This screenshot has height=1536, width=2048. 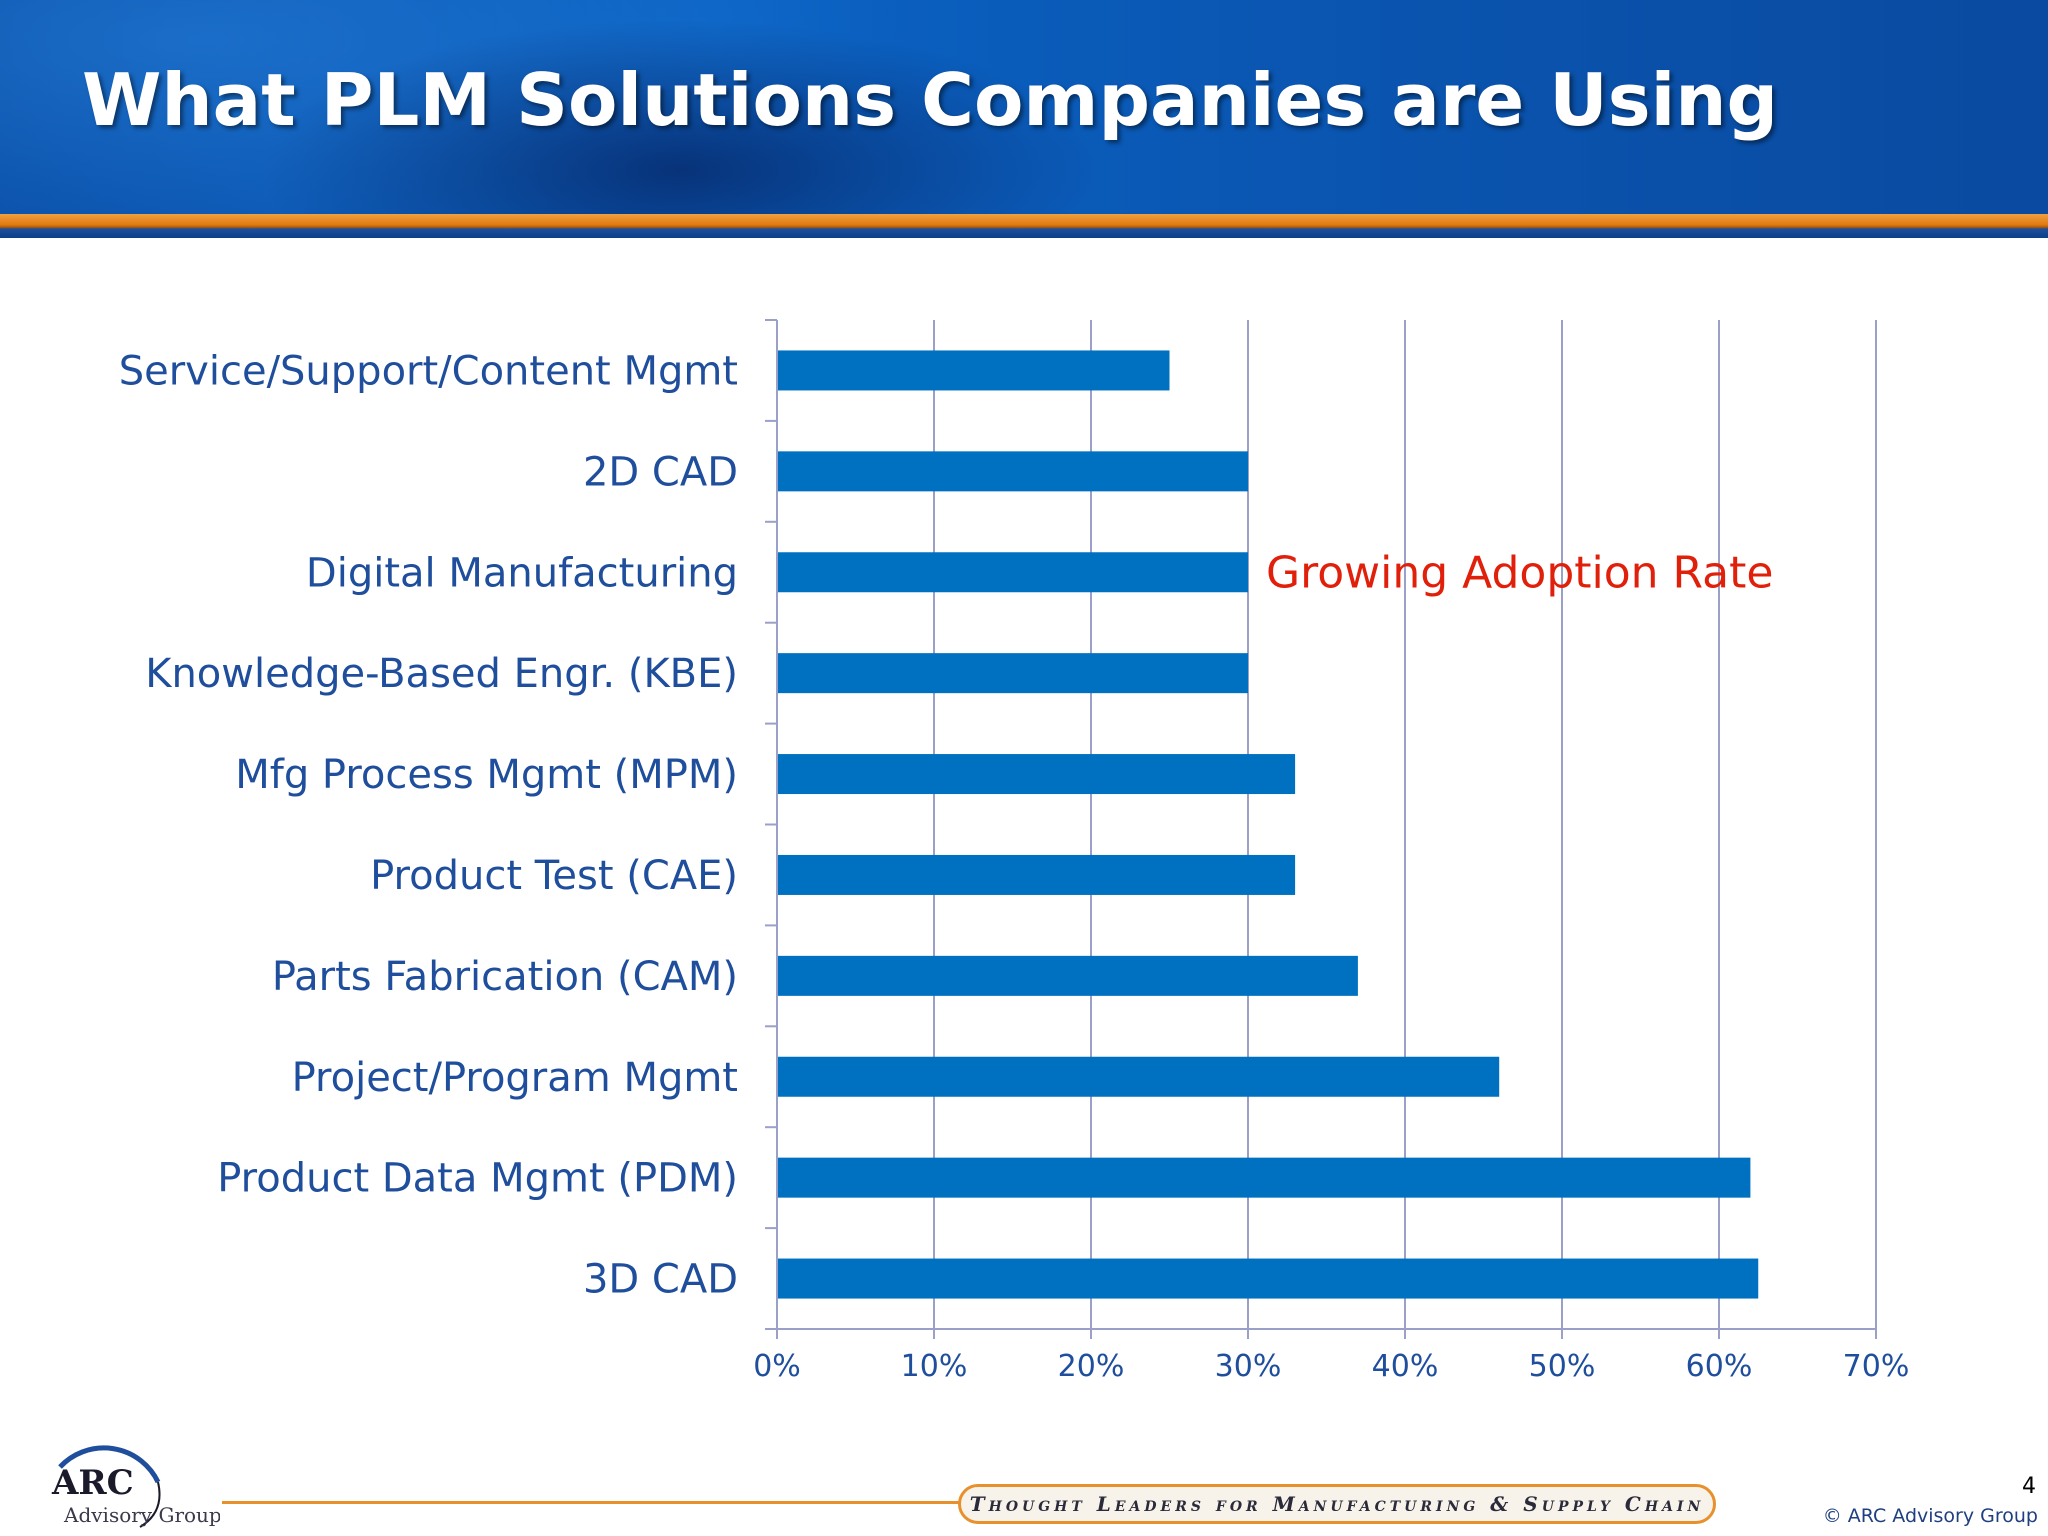 What do you see at coordinates (1719, 1366) in the screenshot?
I see `x-tick-label: 60%` at bounding box center [1719, 1366].